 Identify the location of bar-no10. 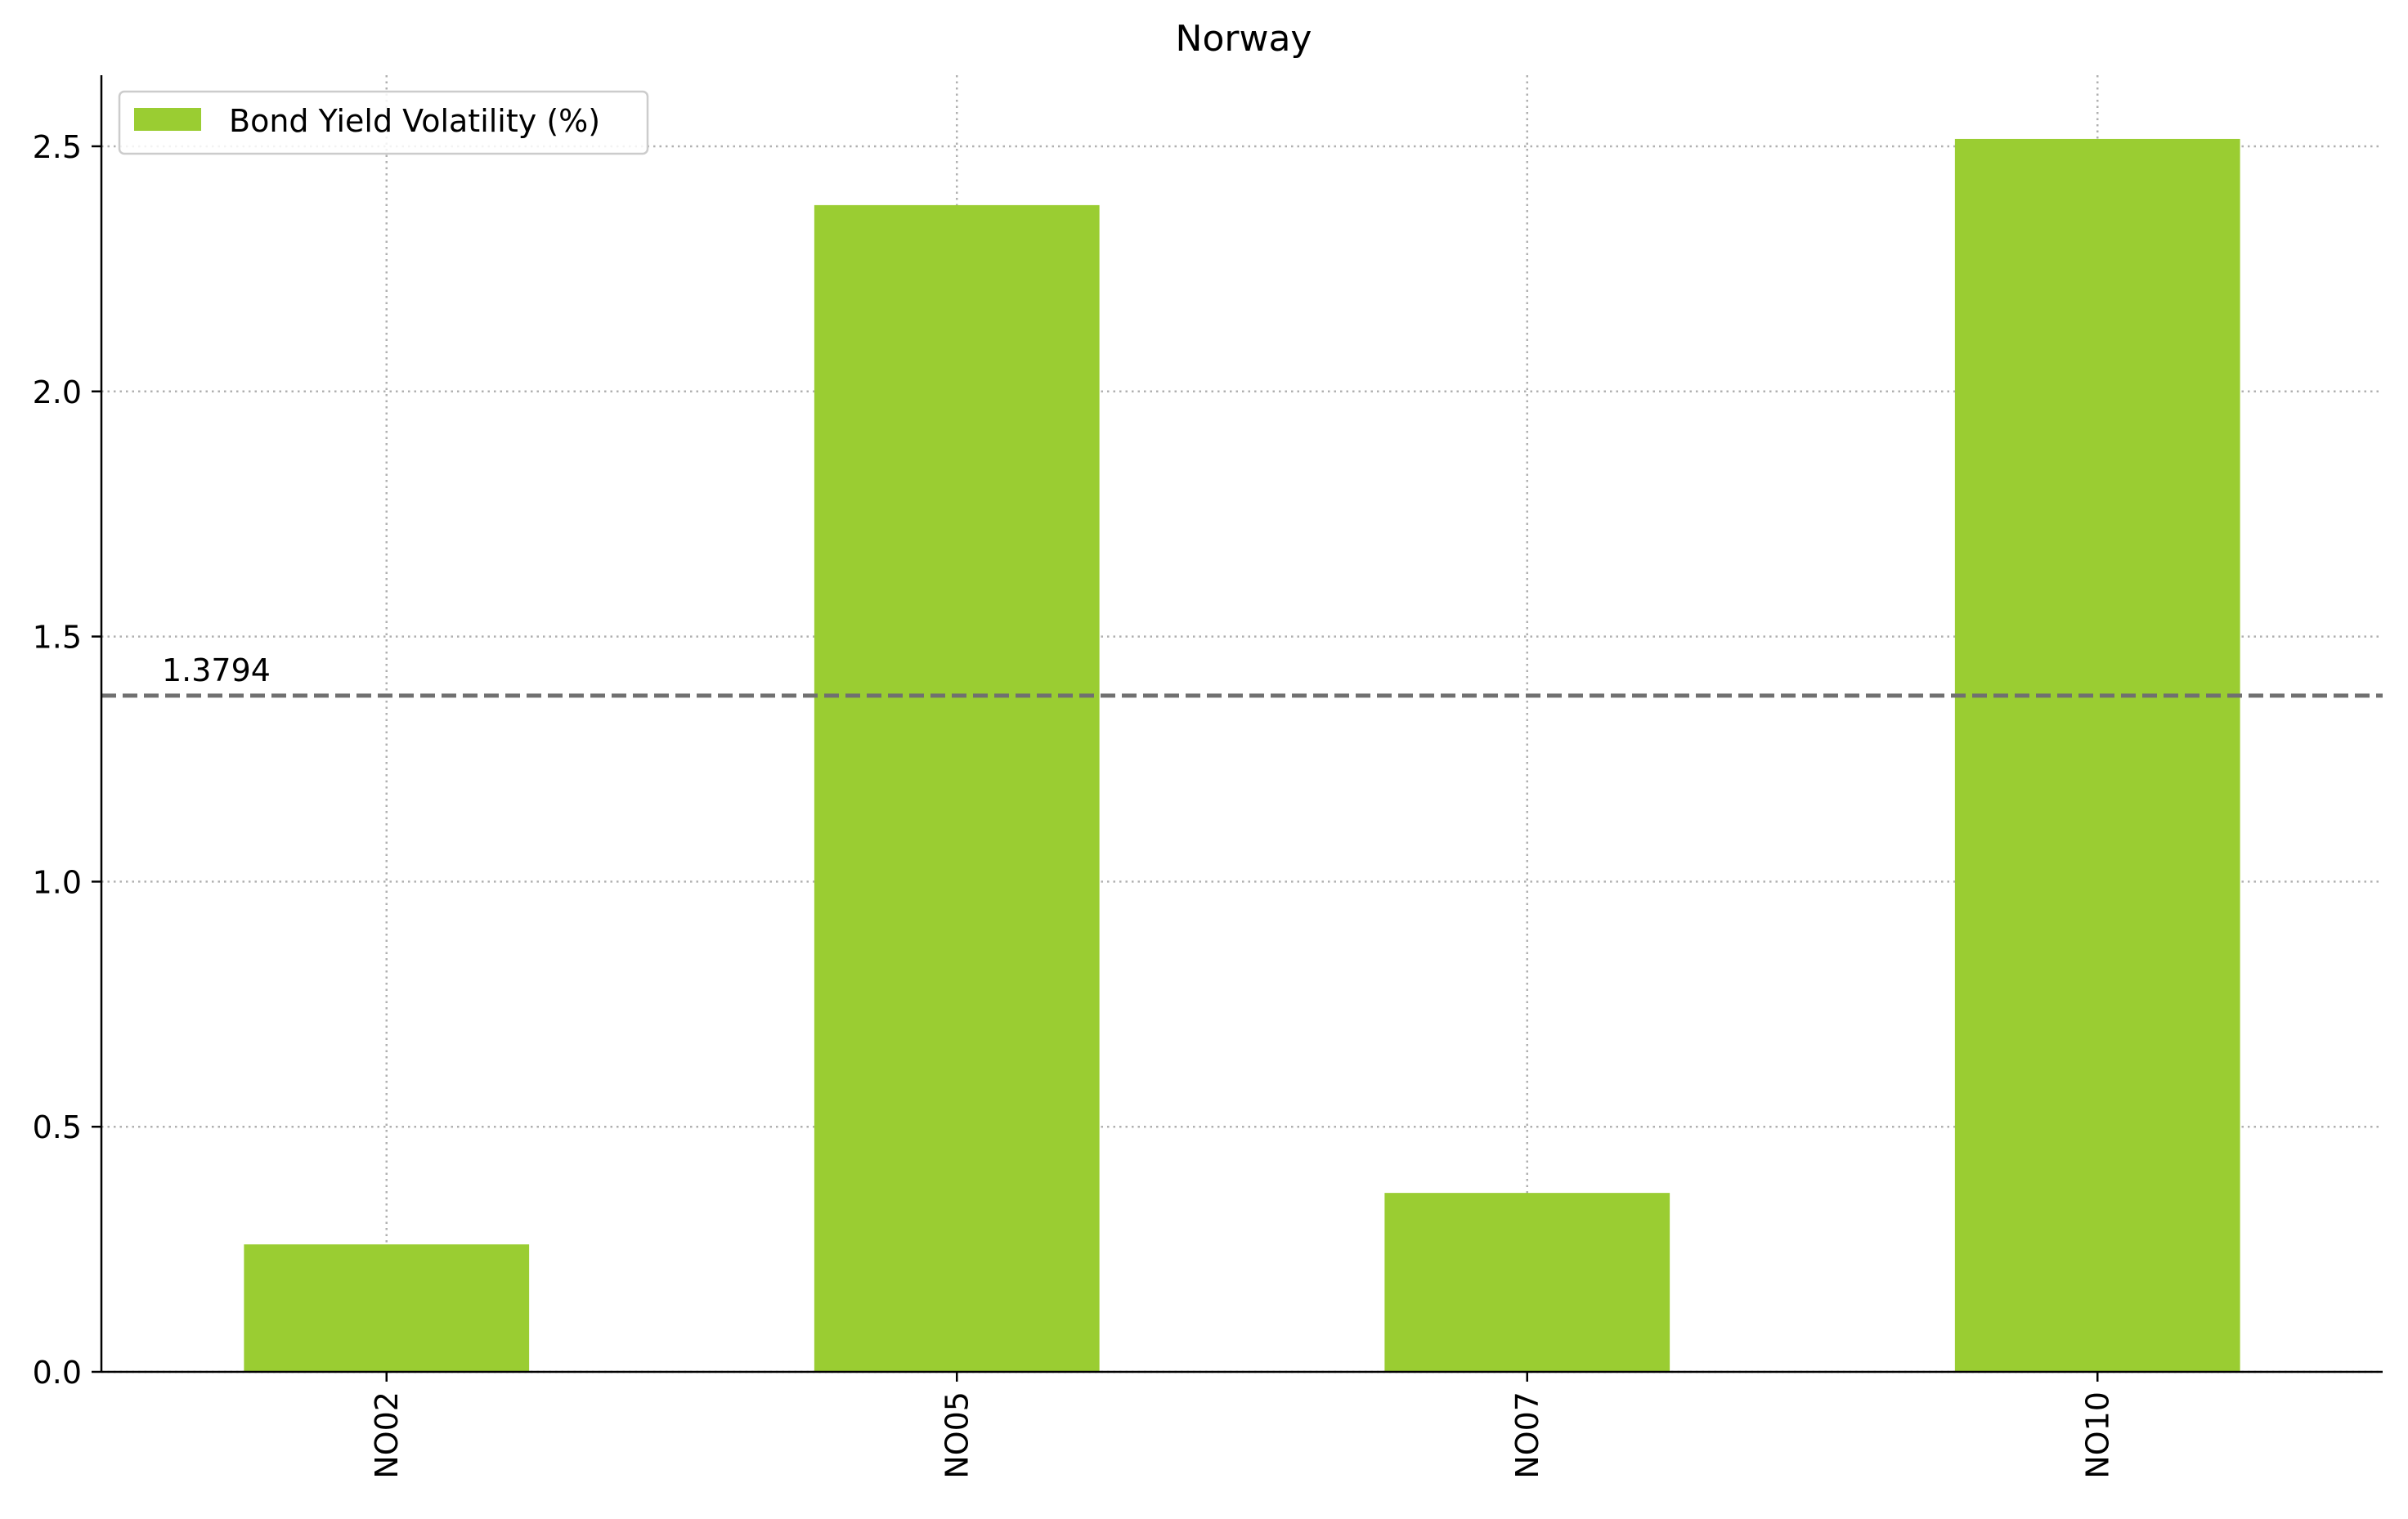
(2097, 755).